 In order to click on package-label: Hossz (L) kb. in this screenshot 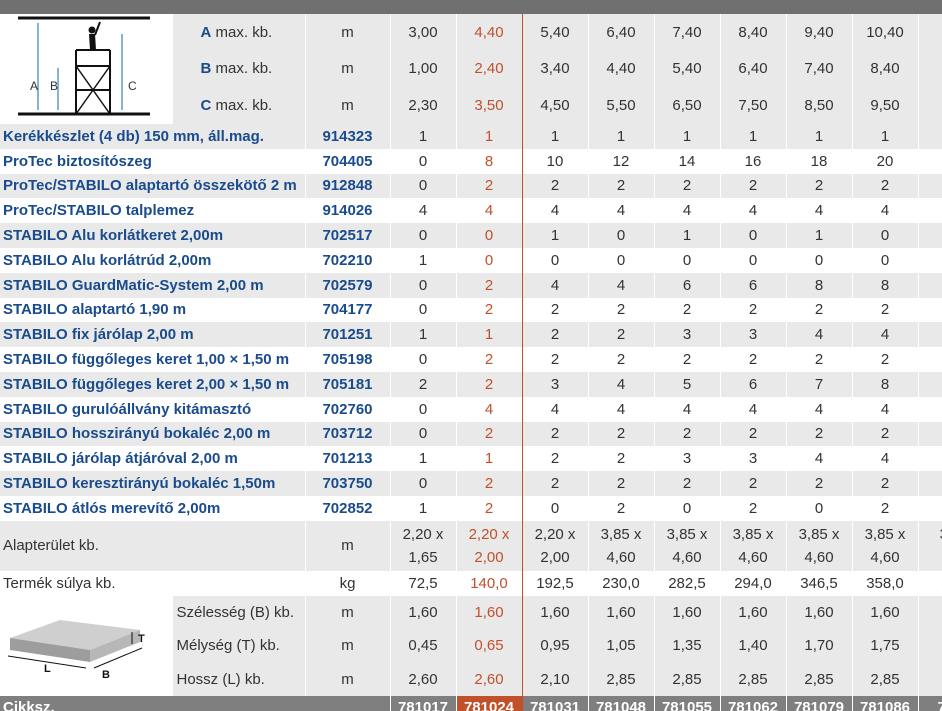, I will do `click(239, 679)`.